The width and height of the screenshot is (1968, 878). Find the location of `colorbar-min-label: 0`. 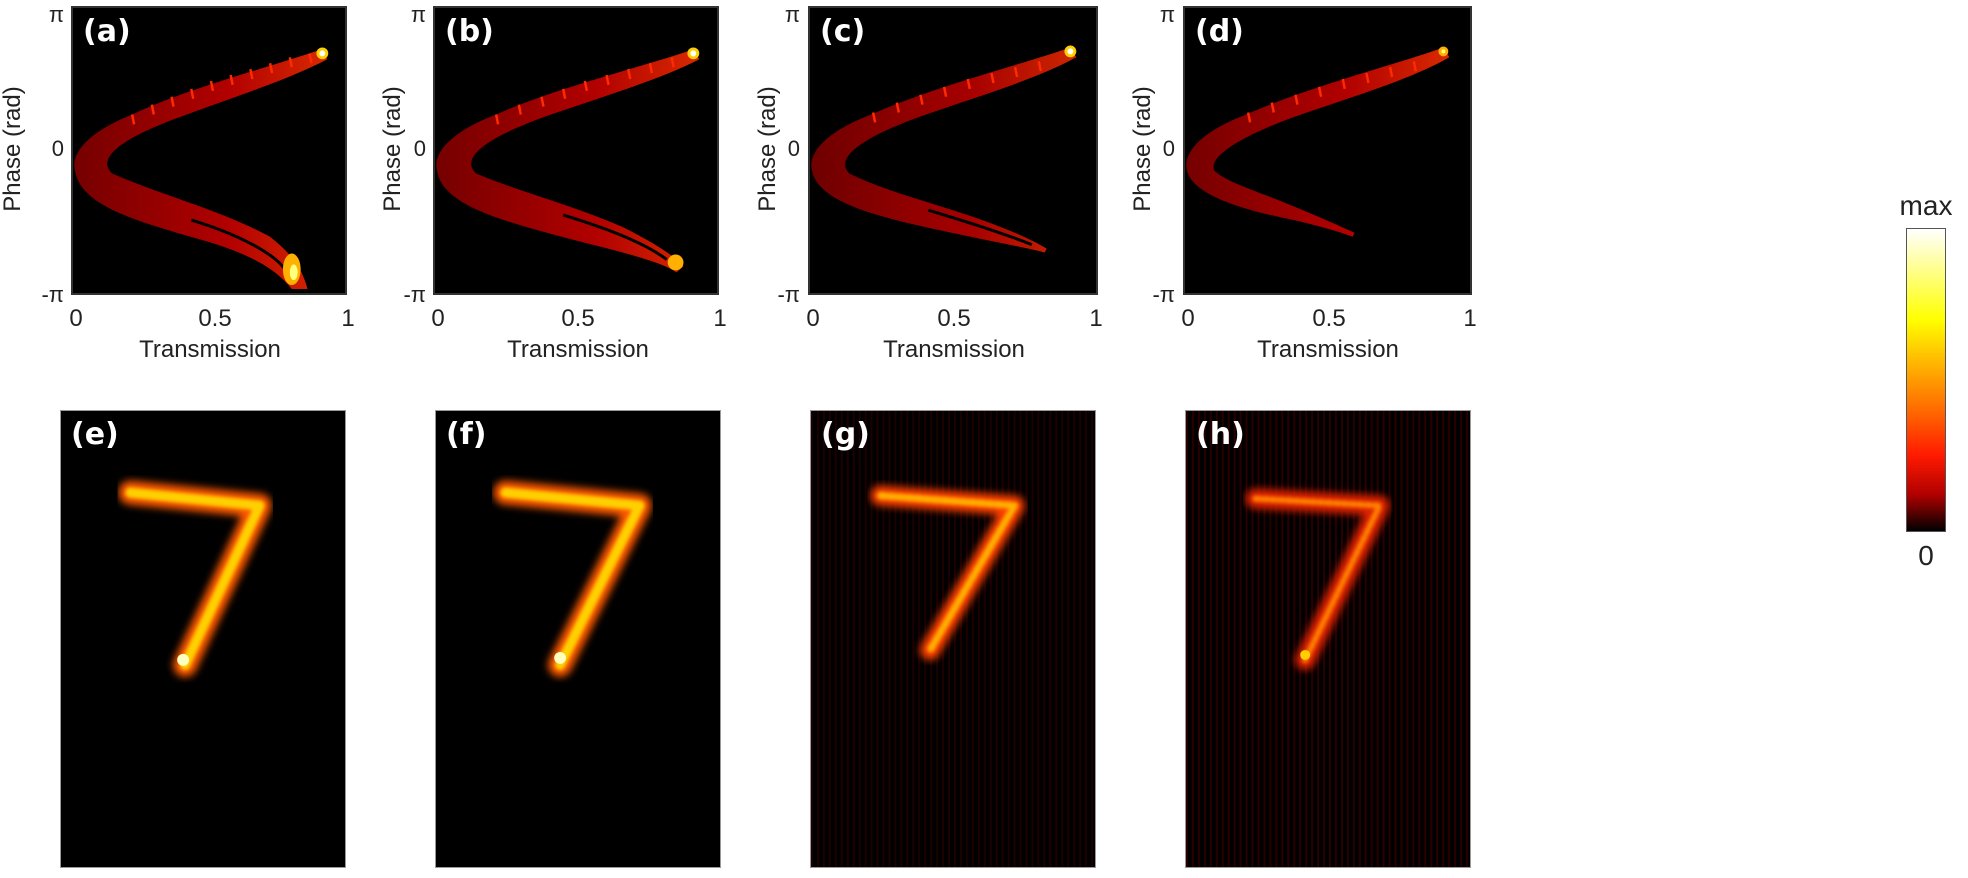

colorbar-min-label: 0 is located at coordinates (1926, 555).